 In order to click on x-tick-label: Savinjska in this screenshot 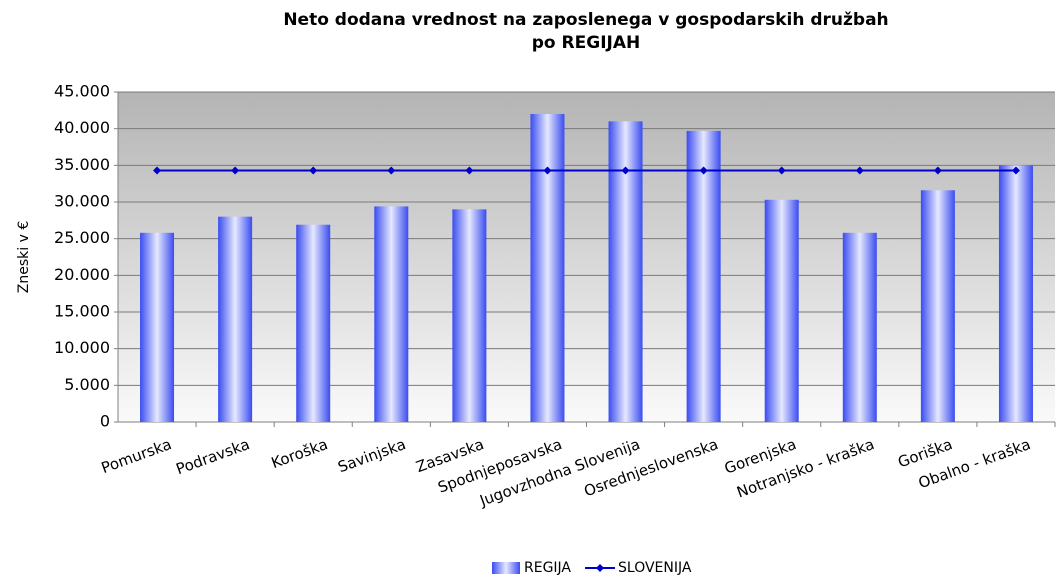, I will do `click(371, 455)`.